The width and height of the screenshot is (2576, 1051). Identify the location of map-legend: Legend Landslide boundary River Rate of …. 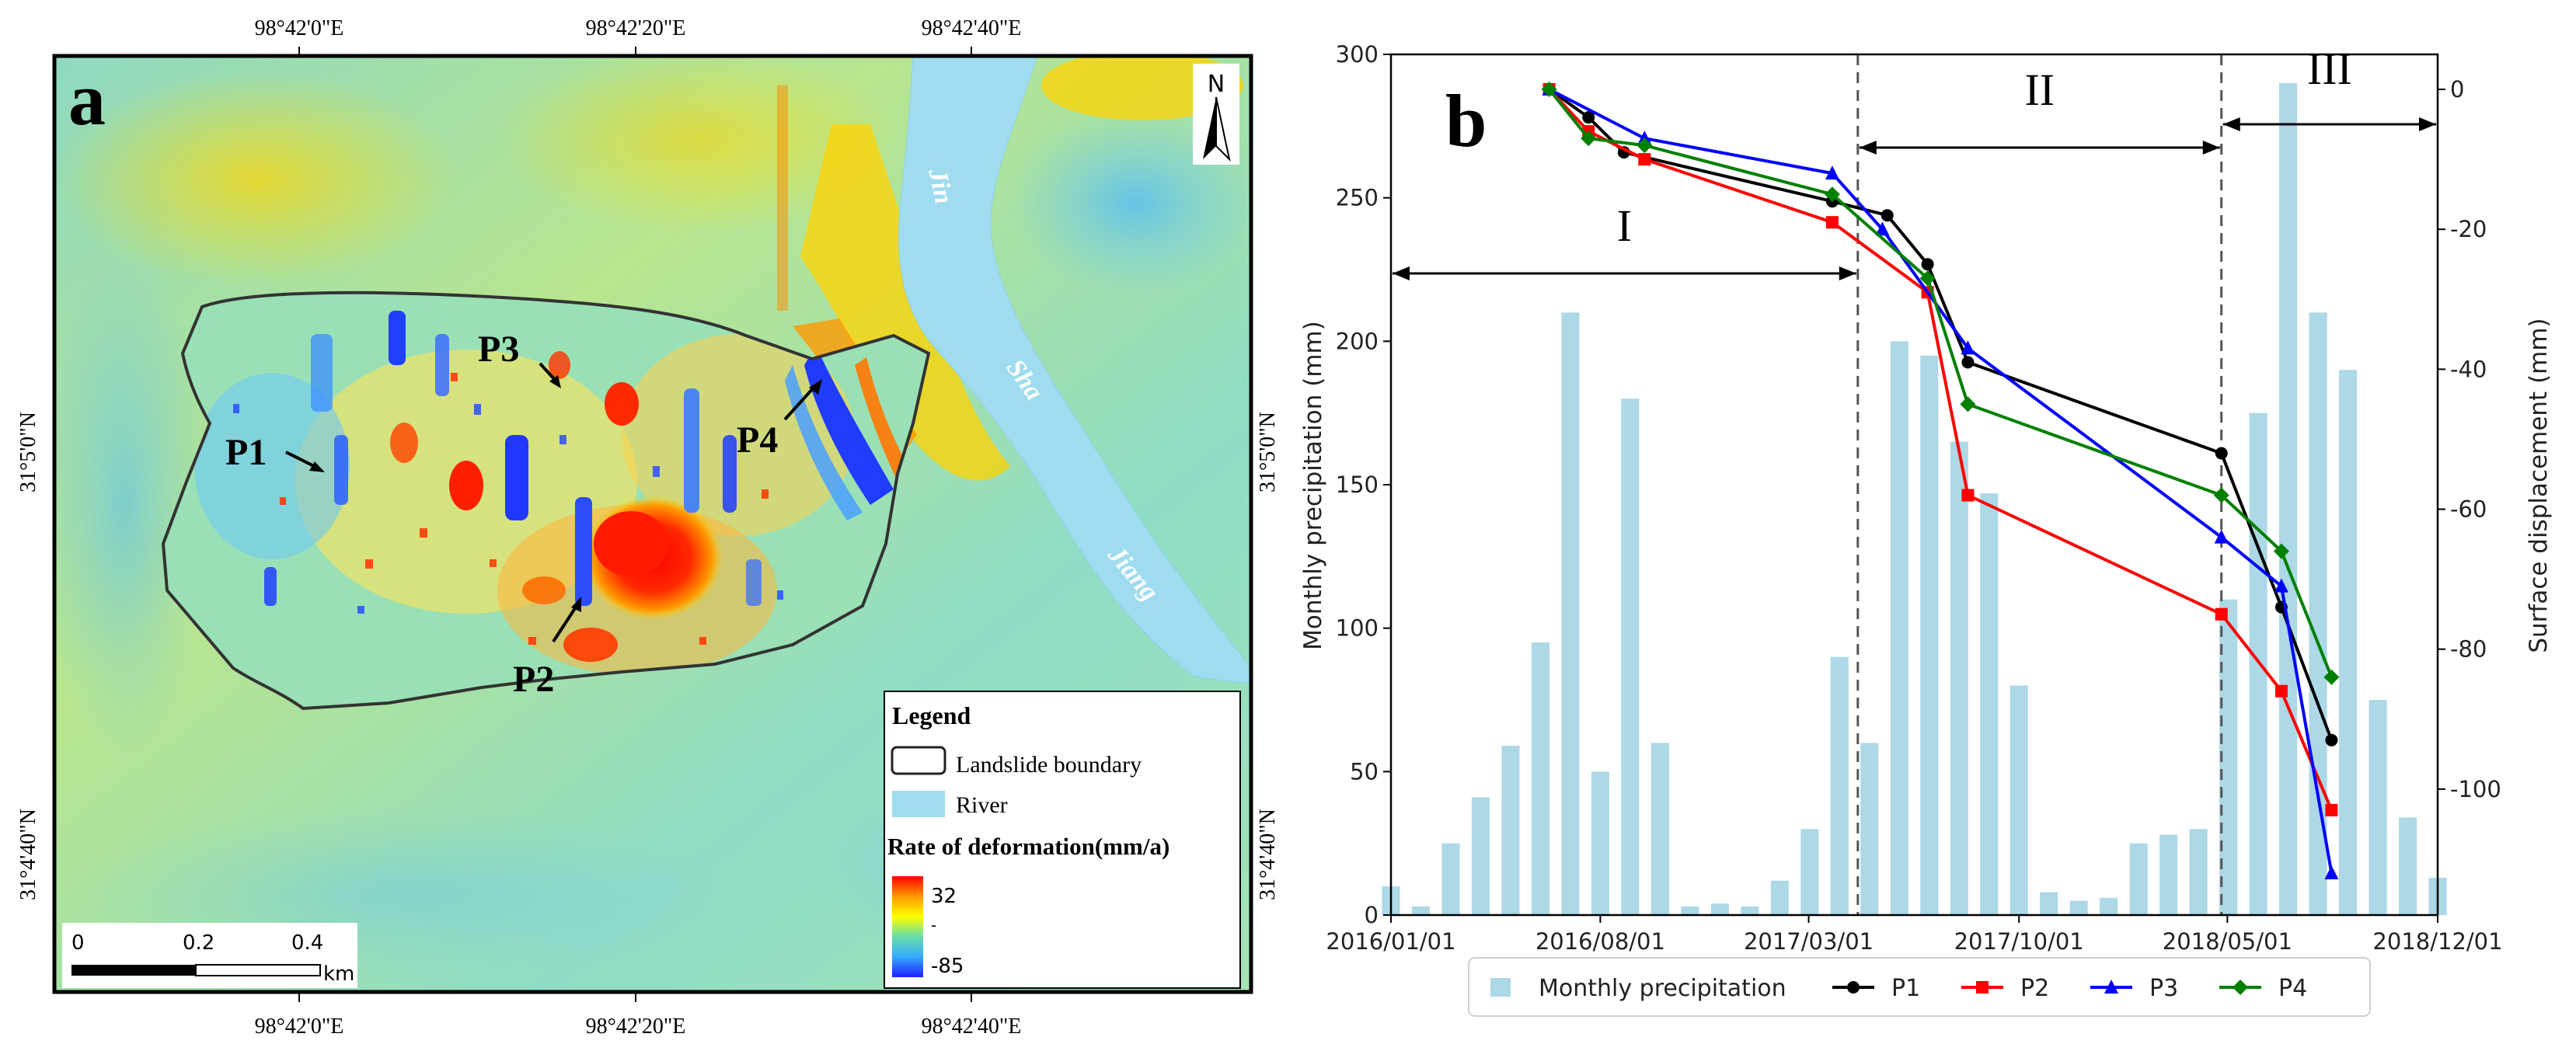
(1062, 840).